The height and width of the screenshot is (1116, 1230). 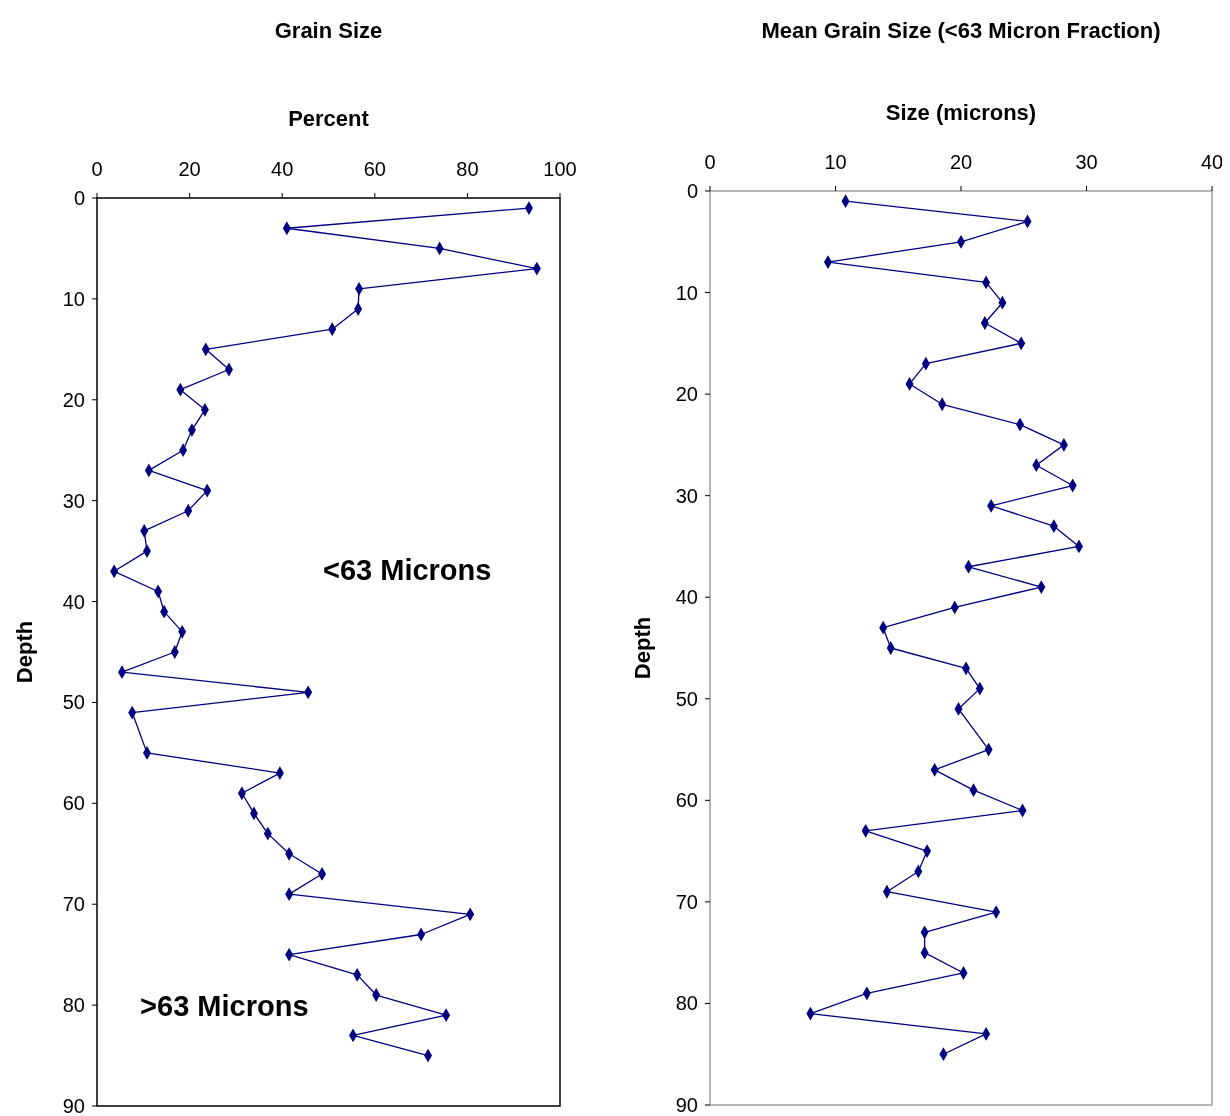 I want to click on x-axis-title: Size (microns), so click(x=961, y=112).